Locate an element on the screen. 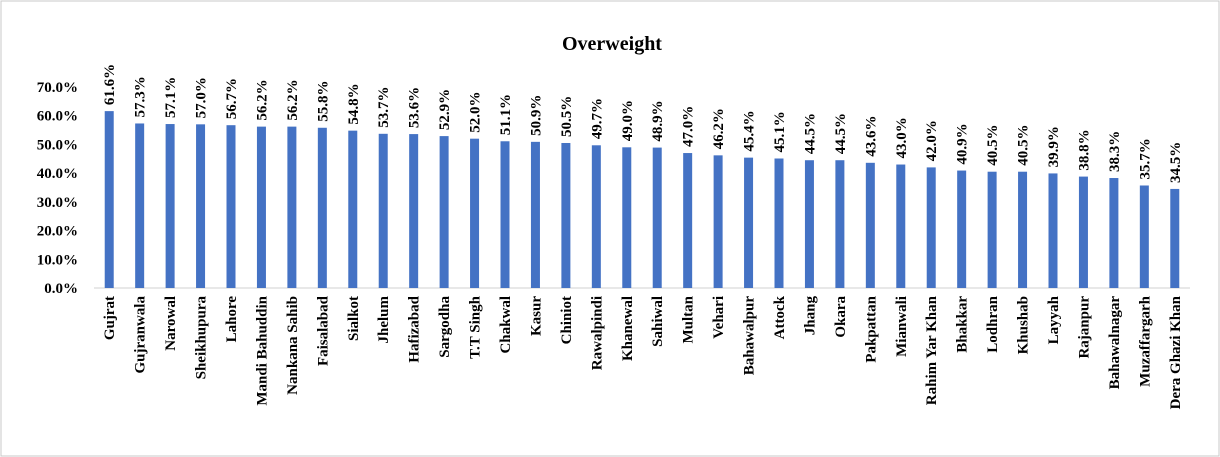 This screenshot has width=1220, height=457. y-tick-label: 40.0% is located at coordinates (57, 174).